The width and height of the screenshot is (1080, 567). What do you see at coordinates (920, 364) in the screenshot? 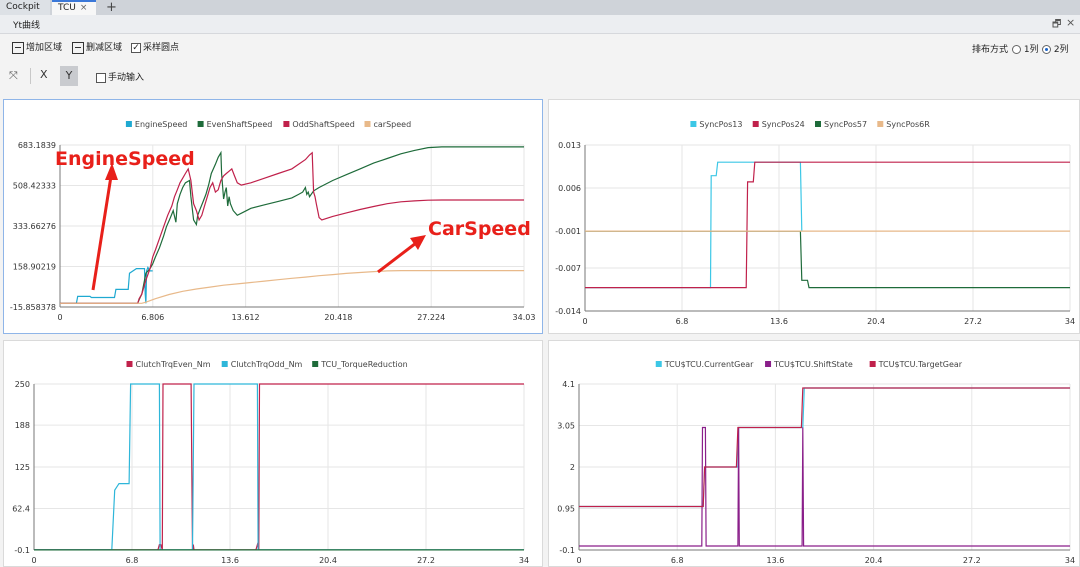
I see `legend-label: TCU$TCU.TargetGear` at bounding box center [920, 364].